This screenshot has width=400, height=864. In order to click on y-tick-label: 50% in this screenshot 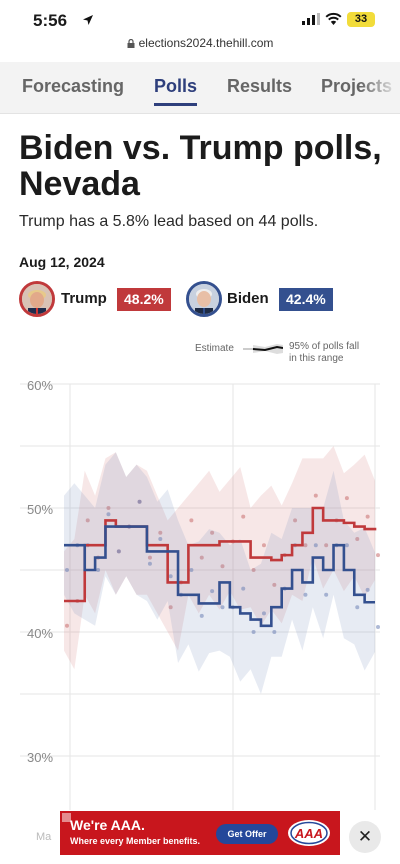, I will do `click(40, 509)`.